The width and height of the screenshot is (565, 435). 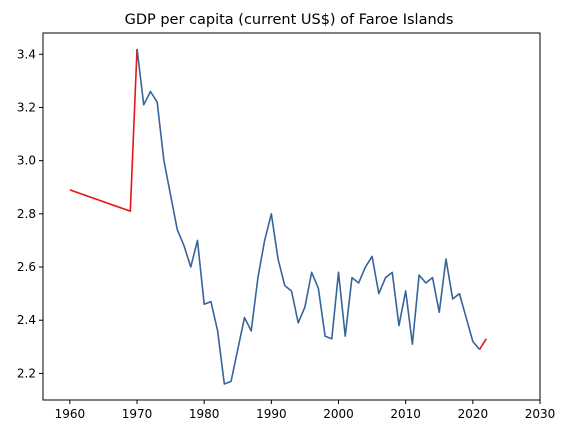 I want to click on x-tick-label: 1970, so click(x=137, y=414).